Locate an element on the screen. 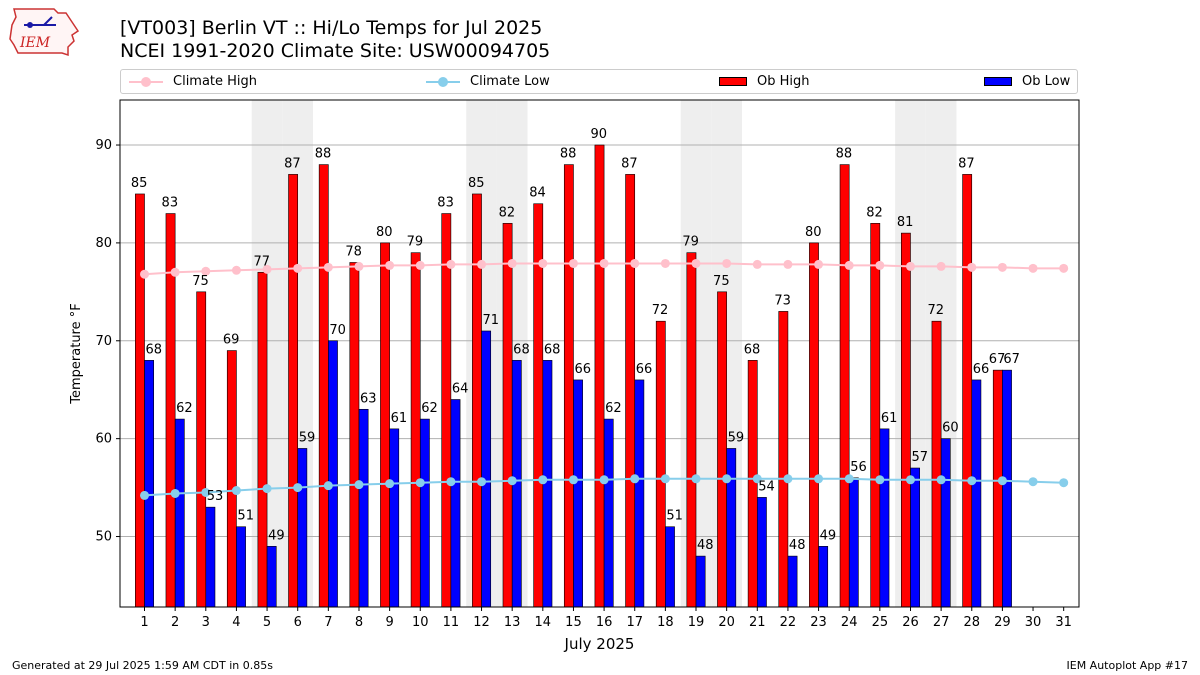  x-tick-label-13: 13 is located at coordinates (512, 622).